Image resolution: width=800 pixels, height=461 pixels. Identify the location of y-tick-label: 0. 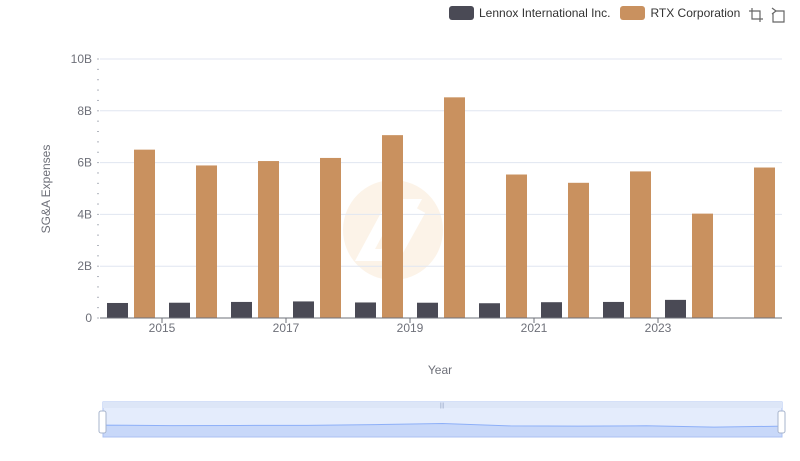
(88, 318).